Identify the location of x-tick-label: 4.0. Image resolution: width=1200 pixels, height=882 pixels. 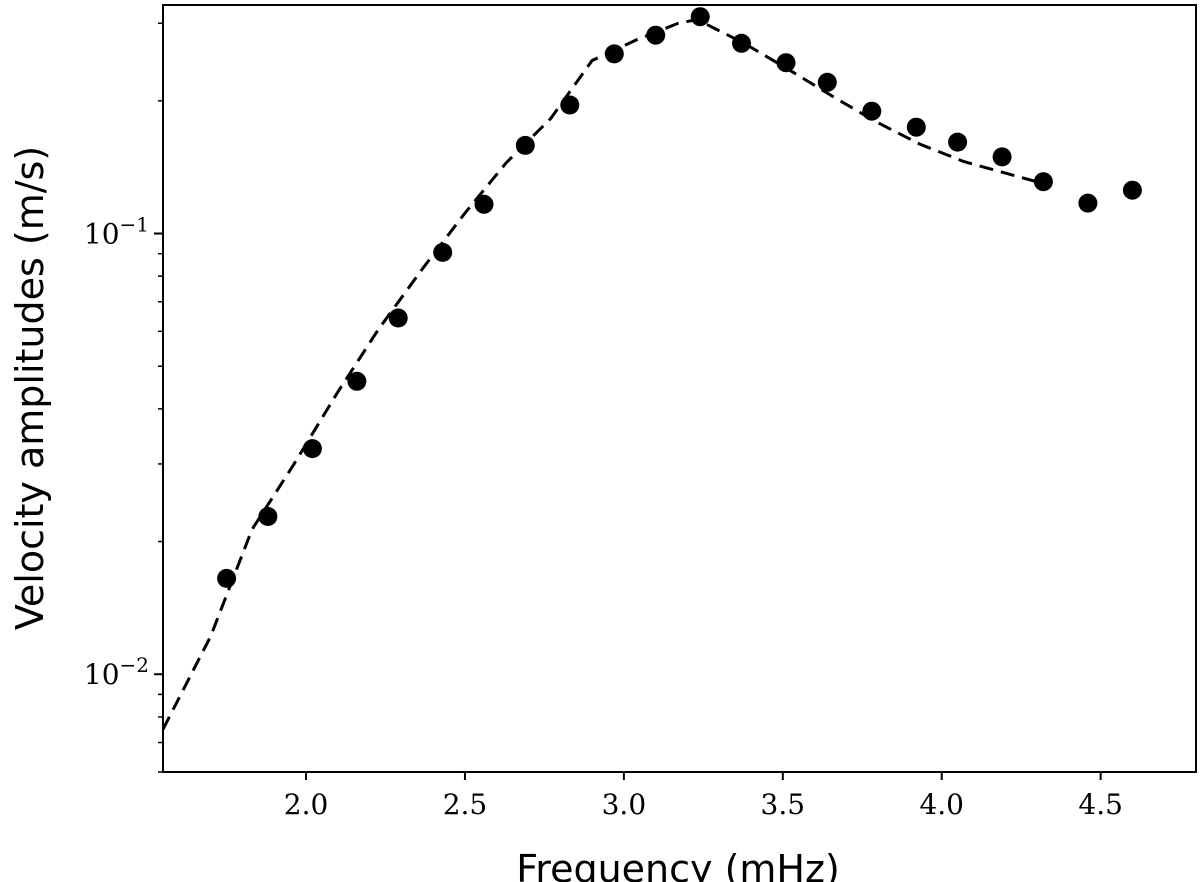
(941, 804).